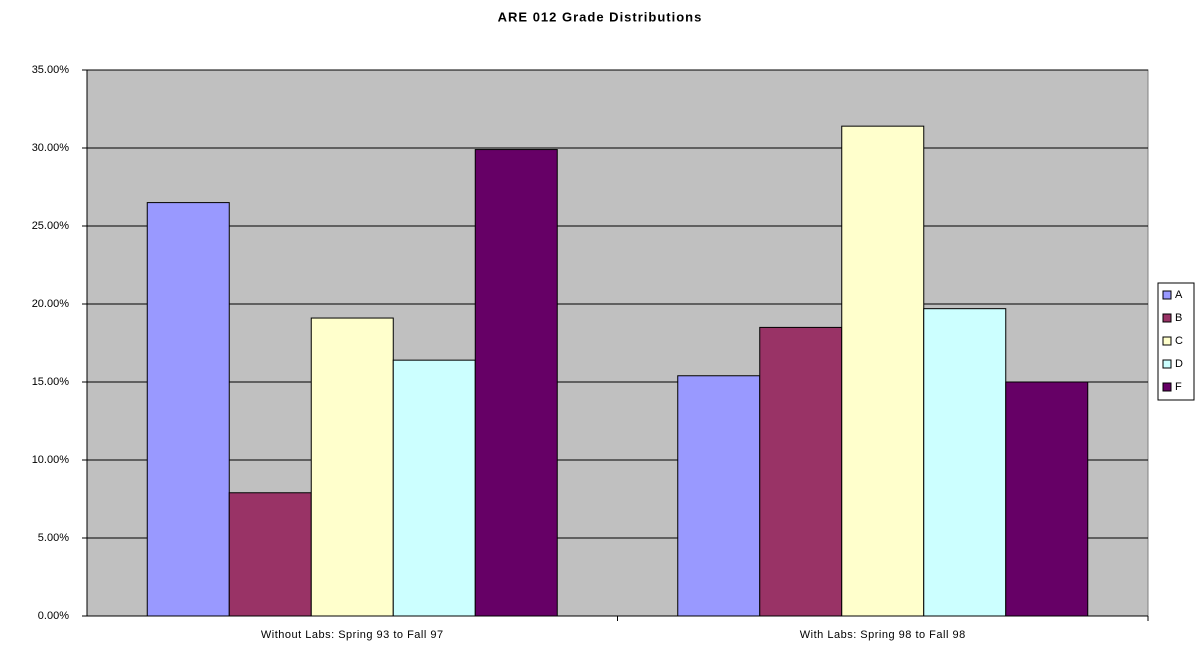 This screenshot has height=650, width=1198. I want to click on y-tick-label: 30.00%, so click(51, 148).